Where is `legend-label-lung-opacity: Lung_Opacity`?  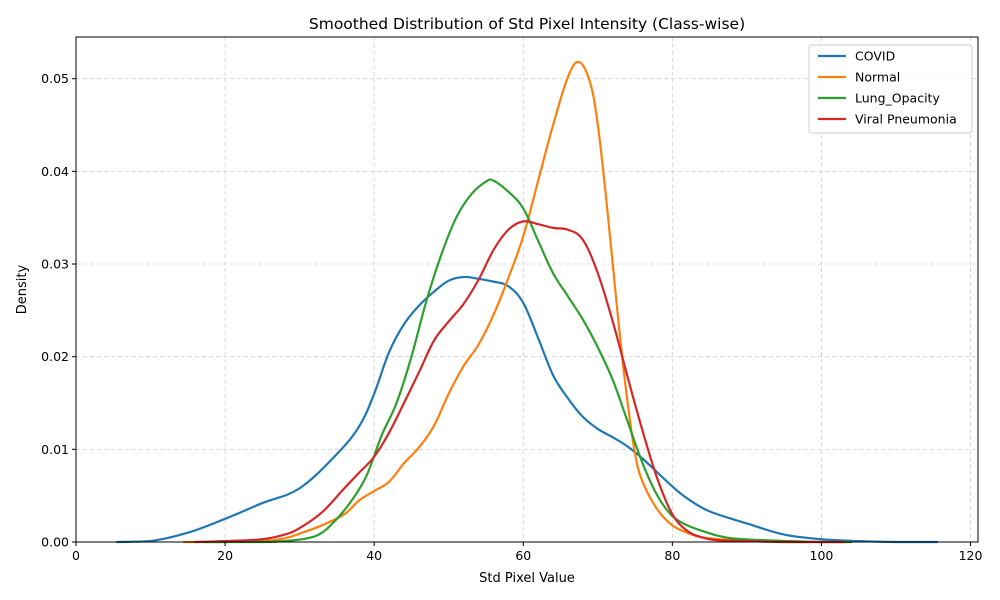
legend-label-lung-opacity: Lung_Opacity is located at coordinates (897, 98).